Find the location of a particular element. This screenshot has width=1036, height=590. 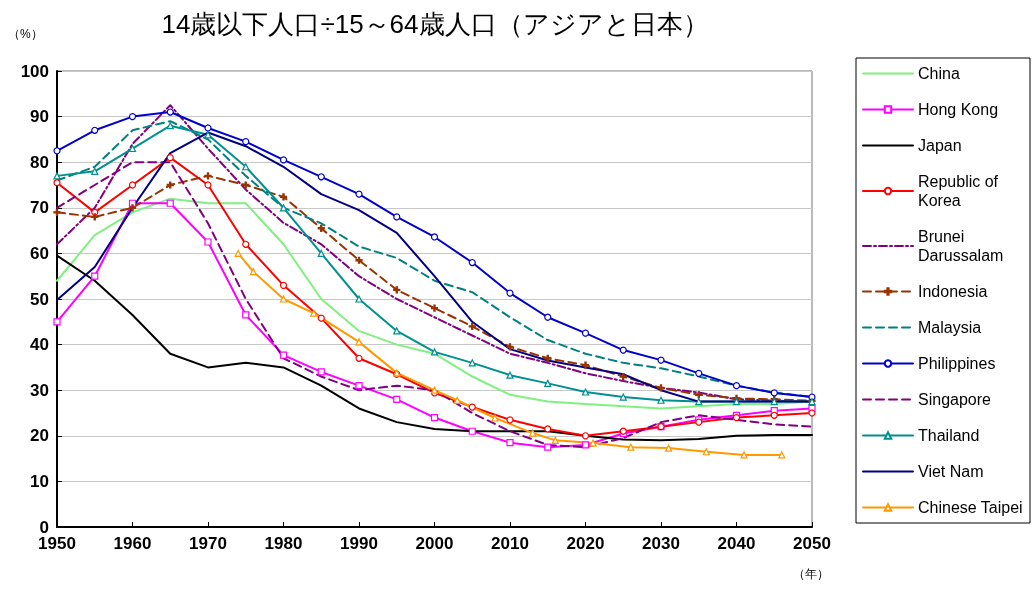

legend-label: Viet Nam is located at coordinates (951, 471).